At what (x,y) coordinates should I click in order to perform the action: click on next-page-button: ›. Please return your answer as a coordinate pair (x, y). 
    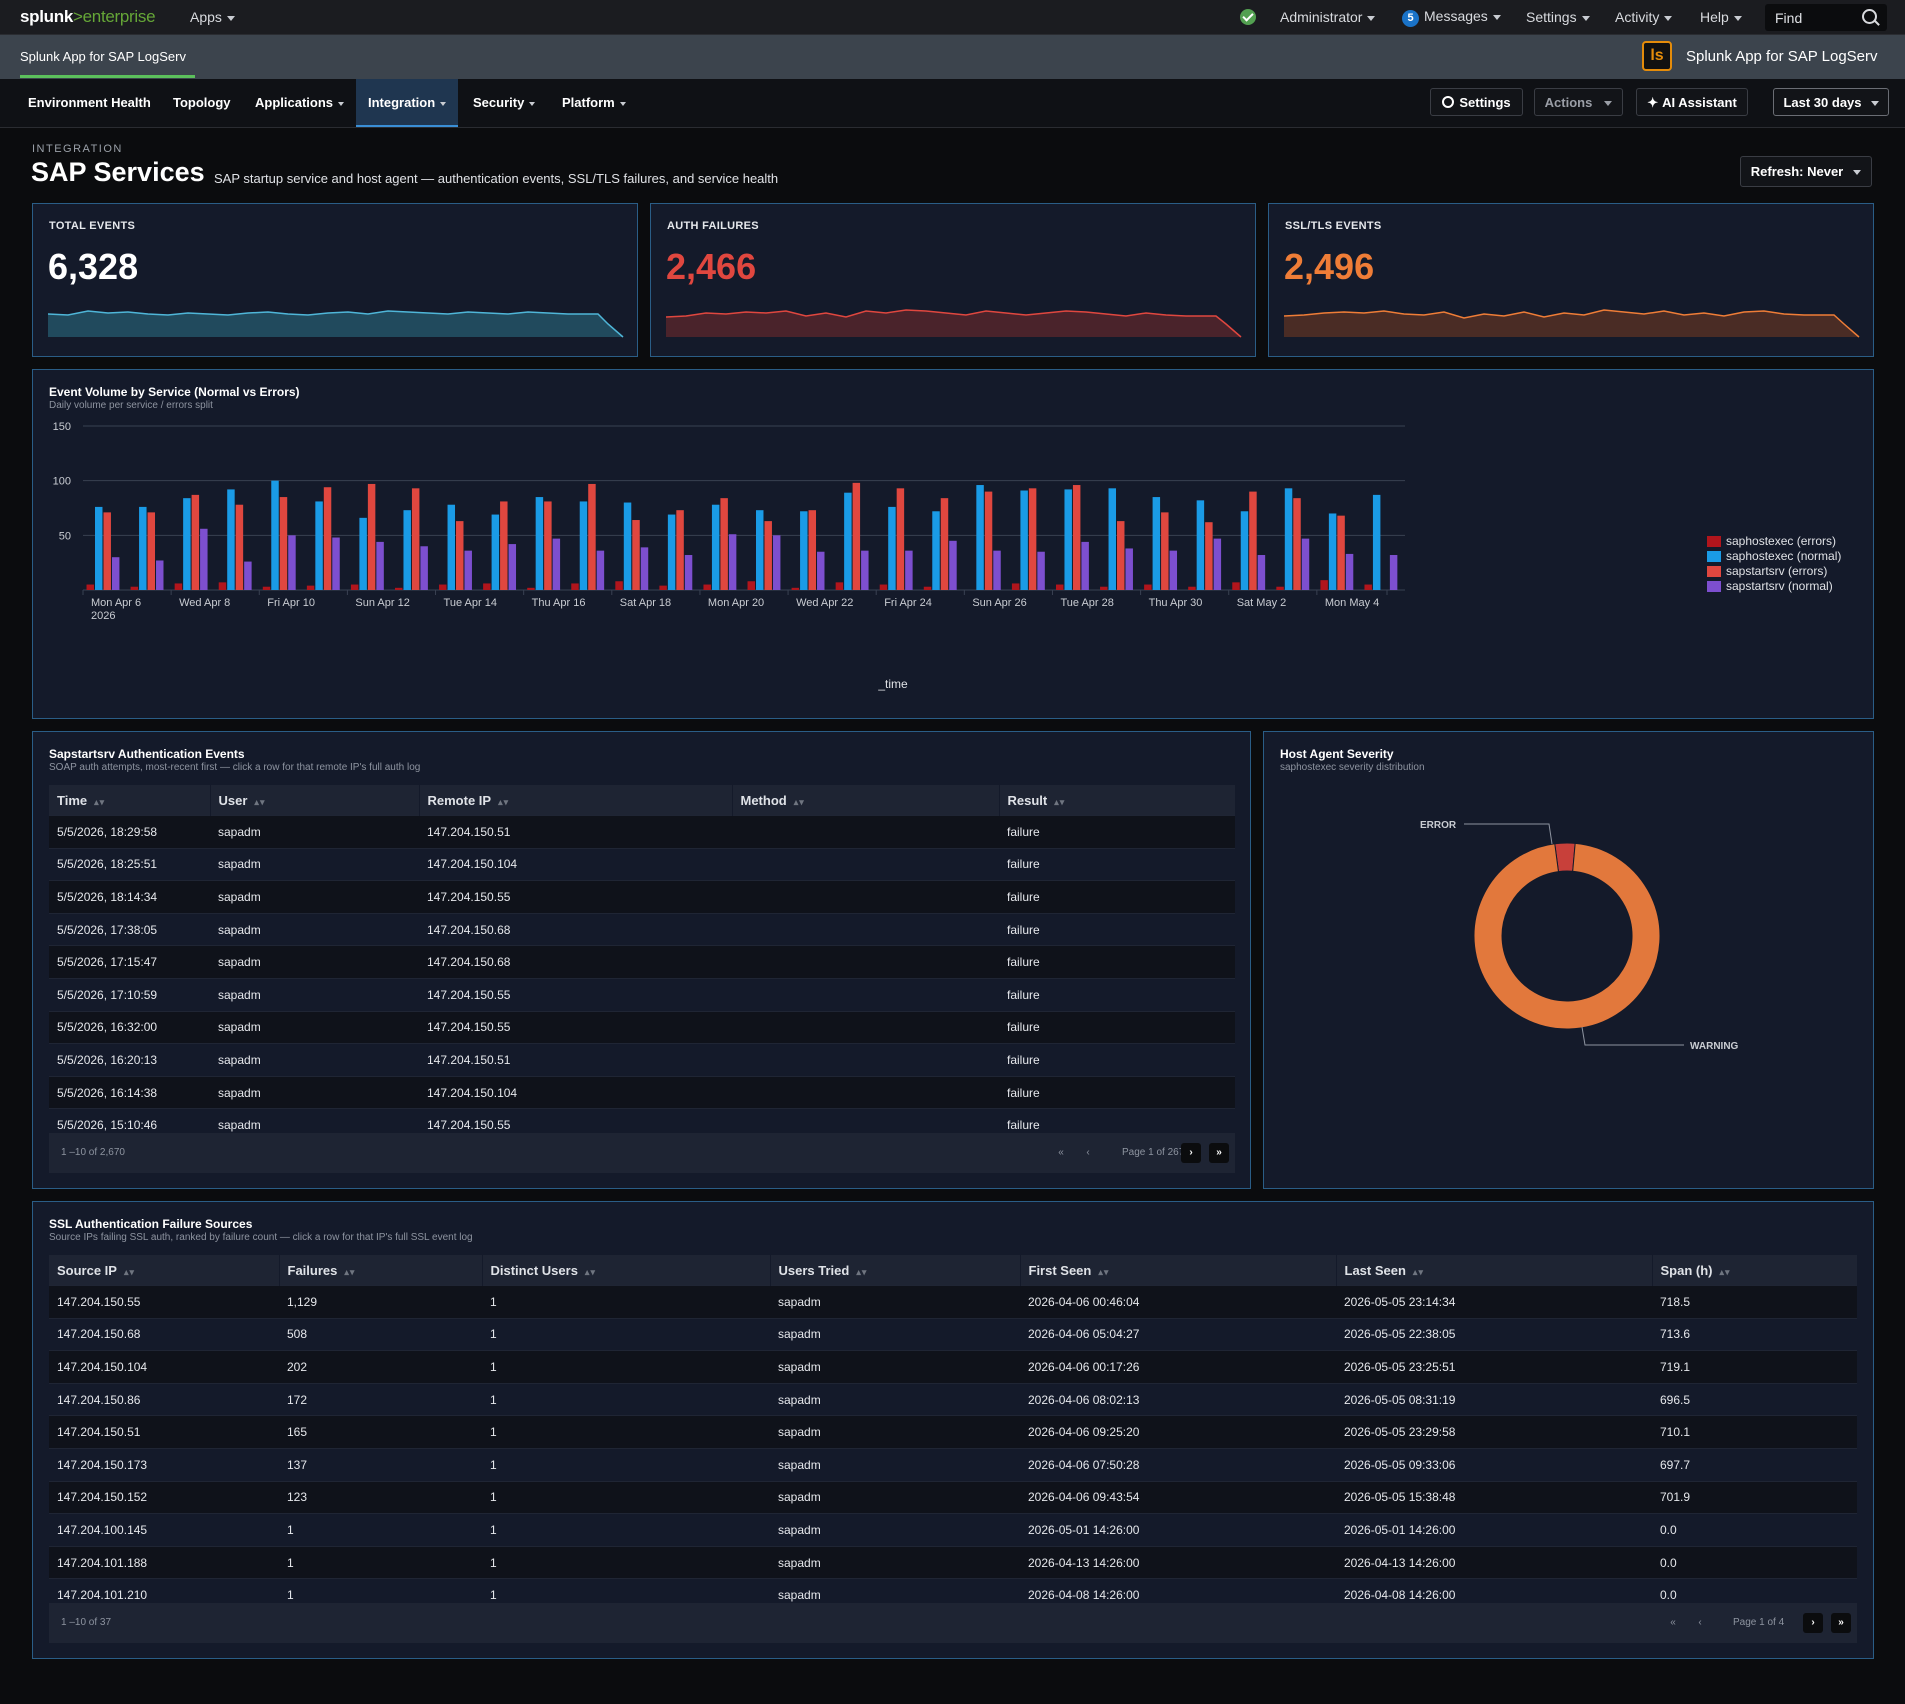
    Looking at the image, I should click on (1191, 1153).